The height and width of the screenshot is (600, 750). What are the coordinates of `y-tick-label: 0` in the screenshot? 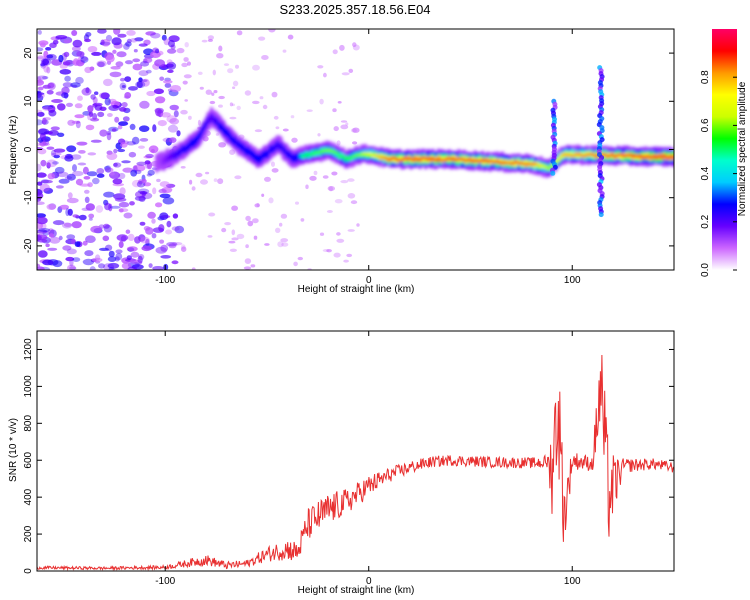 It's located at (28, 571).